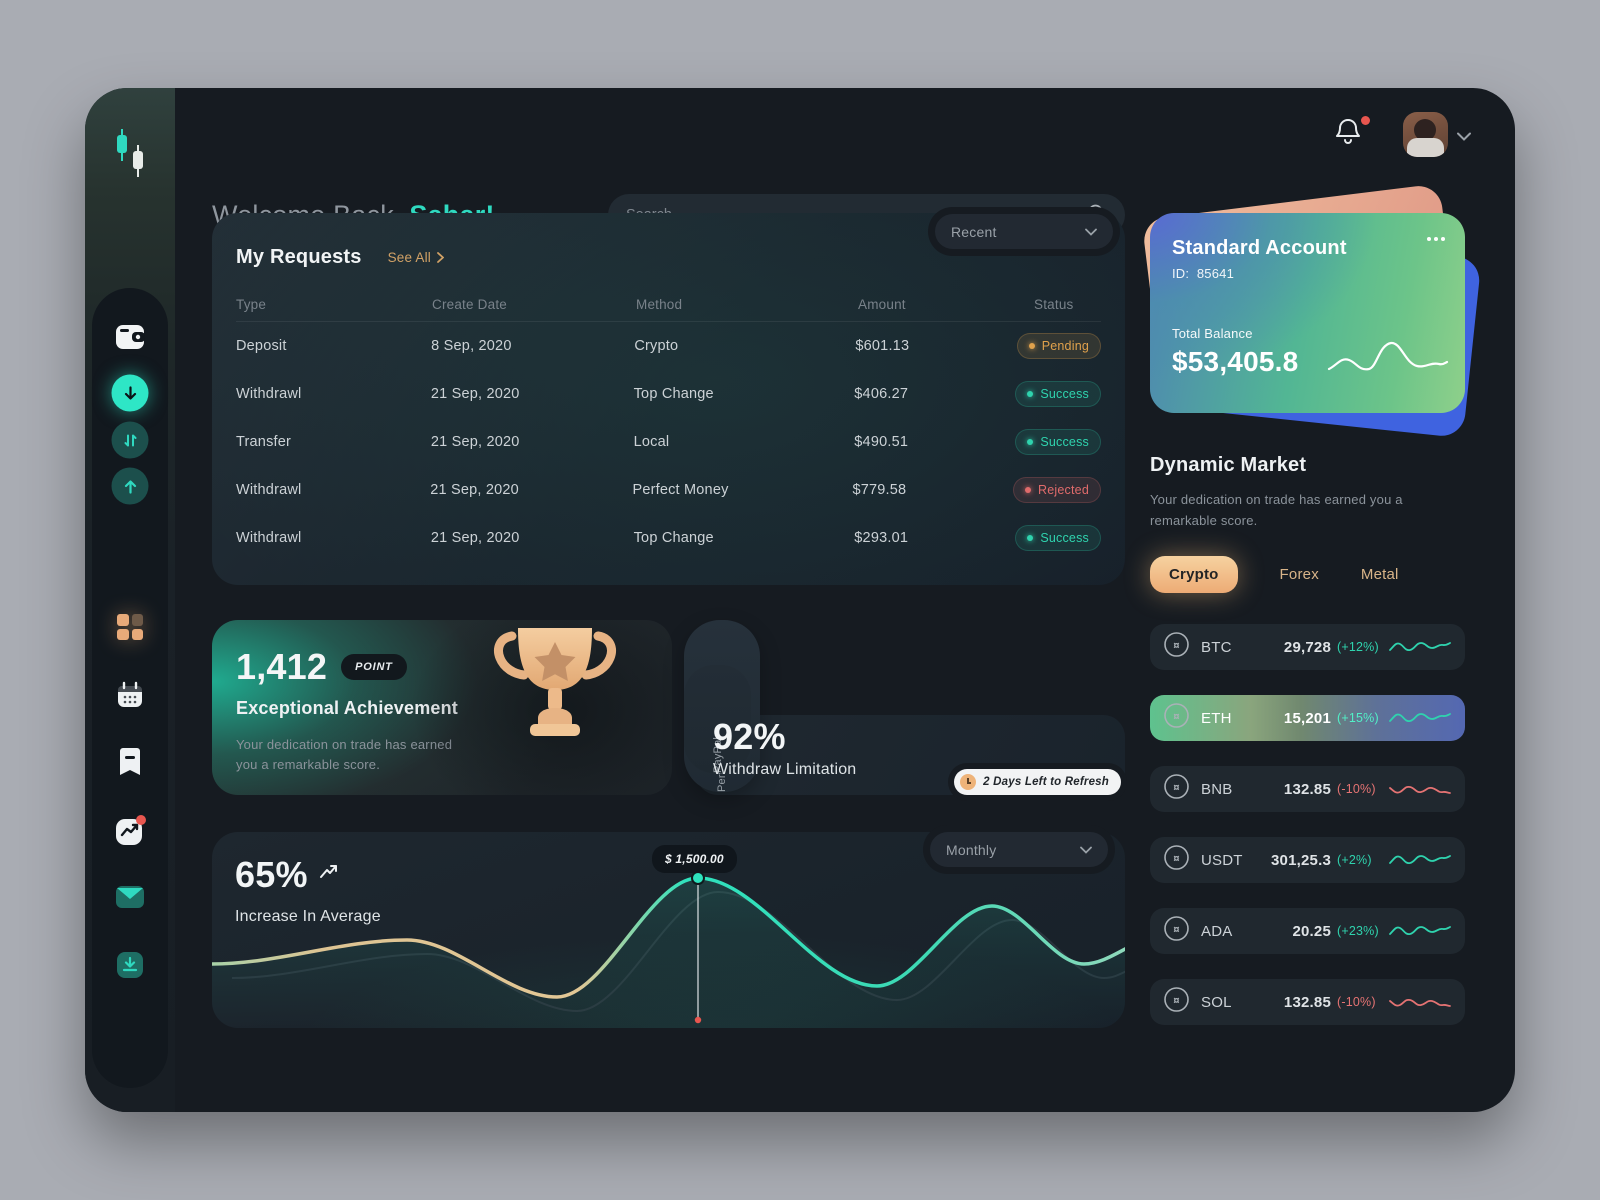  I want to click on bookmark-chat-icon, so click(130, 763).